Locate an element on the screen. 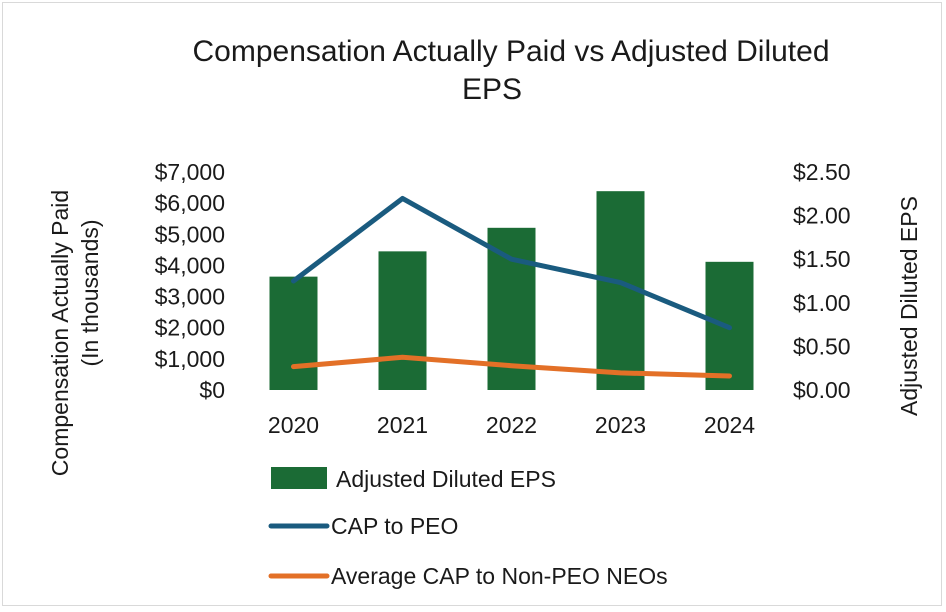 This screenshot has height=612, width=946. line-series is located at coordinates (511, 287).